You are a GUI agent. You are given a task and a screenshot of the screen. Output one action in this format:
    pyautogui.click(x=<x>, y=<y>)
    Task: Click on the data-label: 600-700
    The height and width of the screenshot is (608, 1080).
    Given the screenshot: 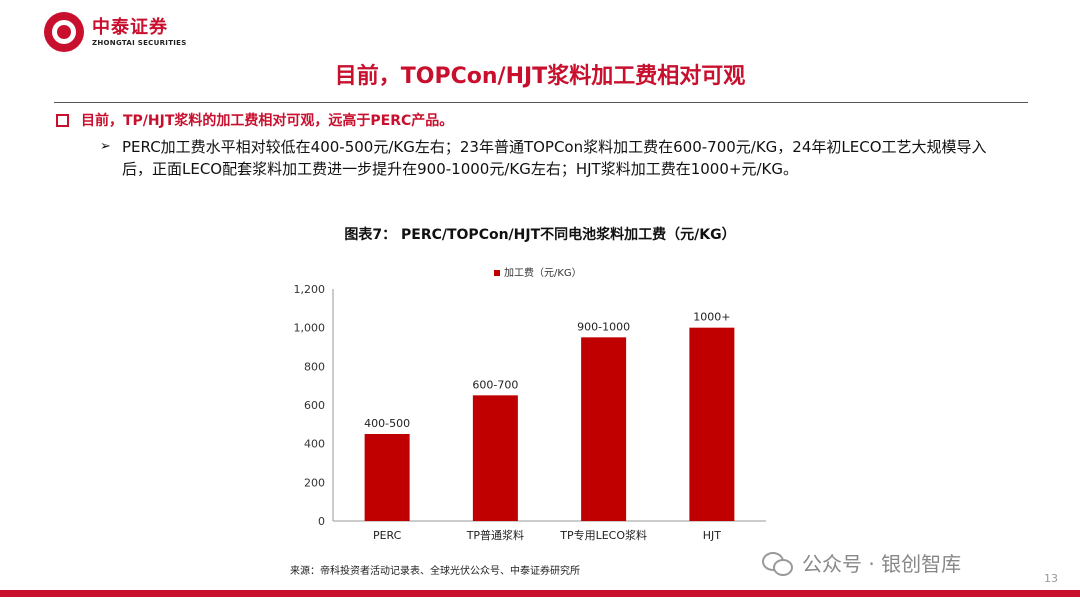 What is the action you would take?
    pyautogui.click(x=495, y=384)
    